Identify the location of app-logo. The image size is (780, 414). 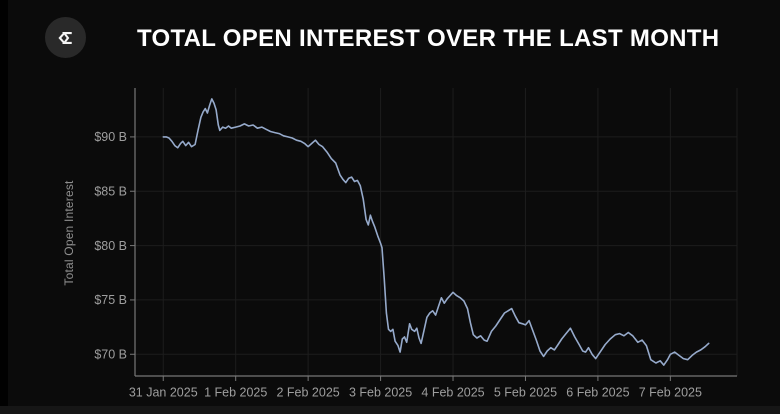
(65, 37).